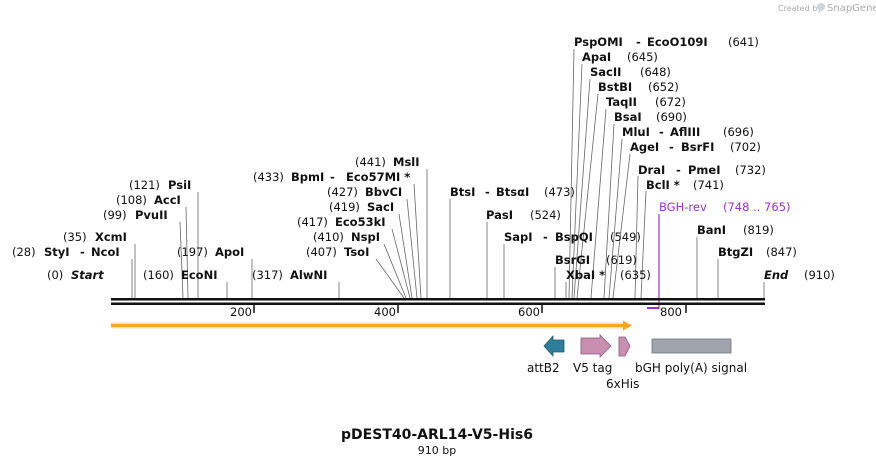 The image size is (876, 465). What do you see at coordinates (605, 72) in the screenshot?
I see `site-name-sacii: SacII` at bounding box center [605, 72].